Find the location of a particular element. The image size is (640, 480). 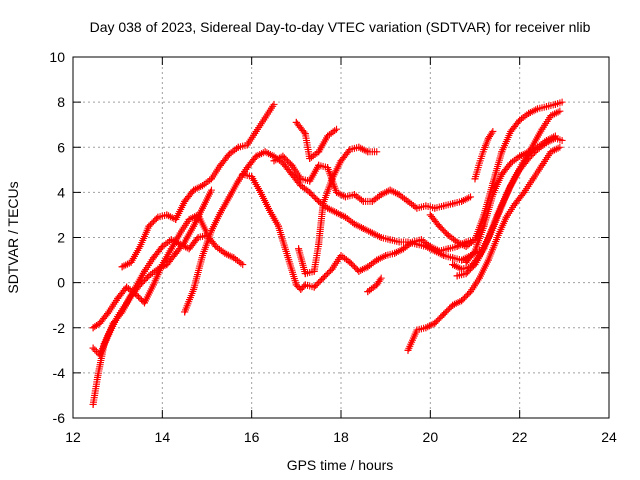

y-tick-label: 0 is located at coordinates (61, 283).